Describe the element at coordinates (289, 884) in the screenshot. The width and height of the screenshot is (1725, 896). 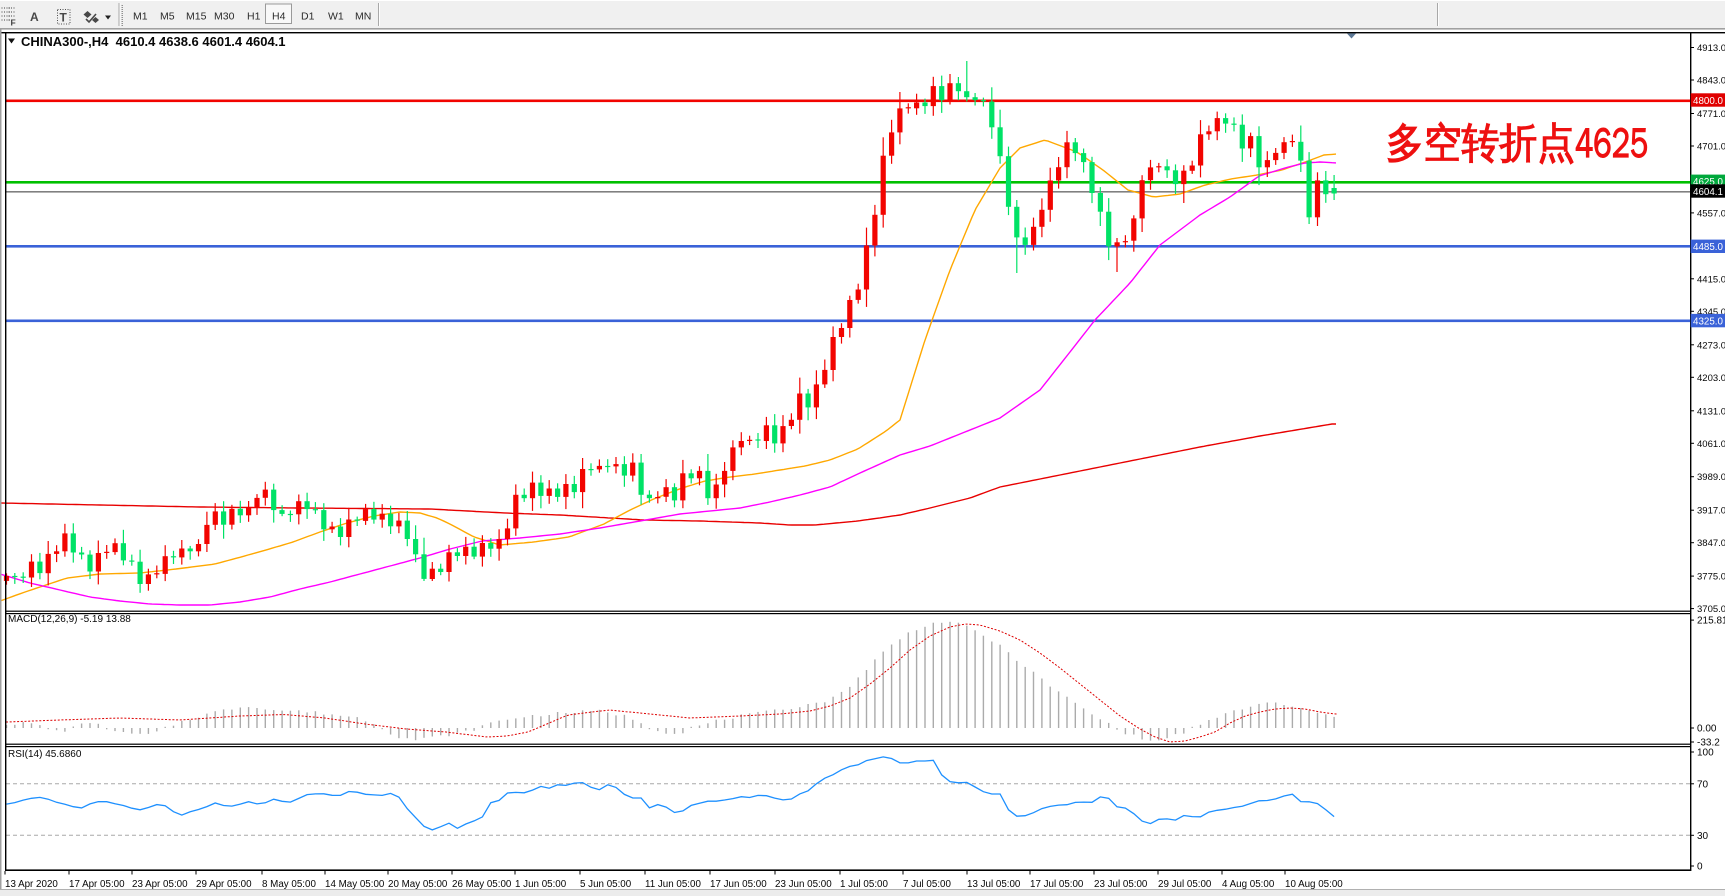
I see `svg-text: 8 May 05:00` at that location.